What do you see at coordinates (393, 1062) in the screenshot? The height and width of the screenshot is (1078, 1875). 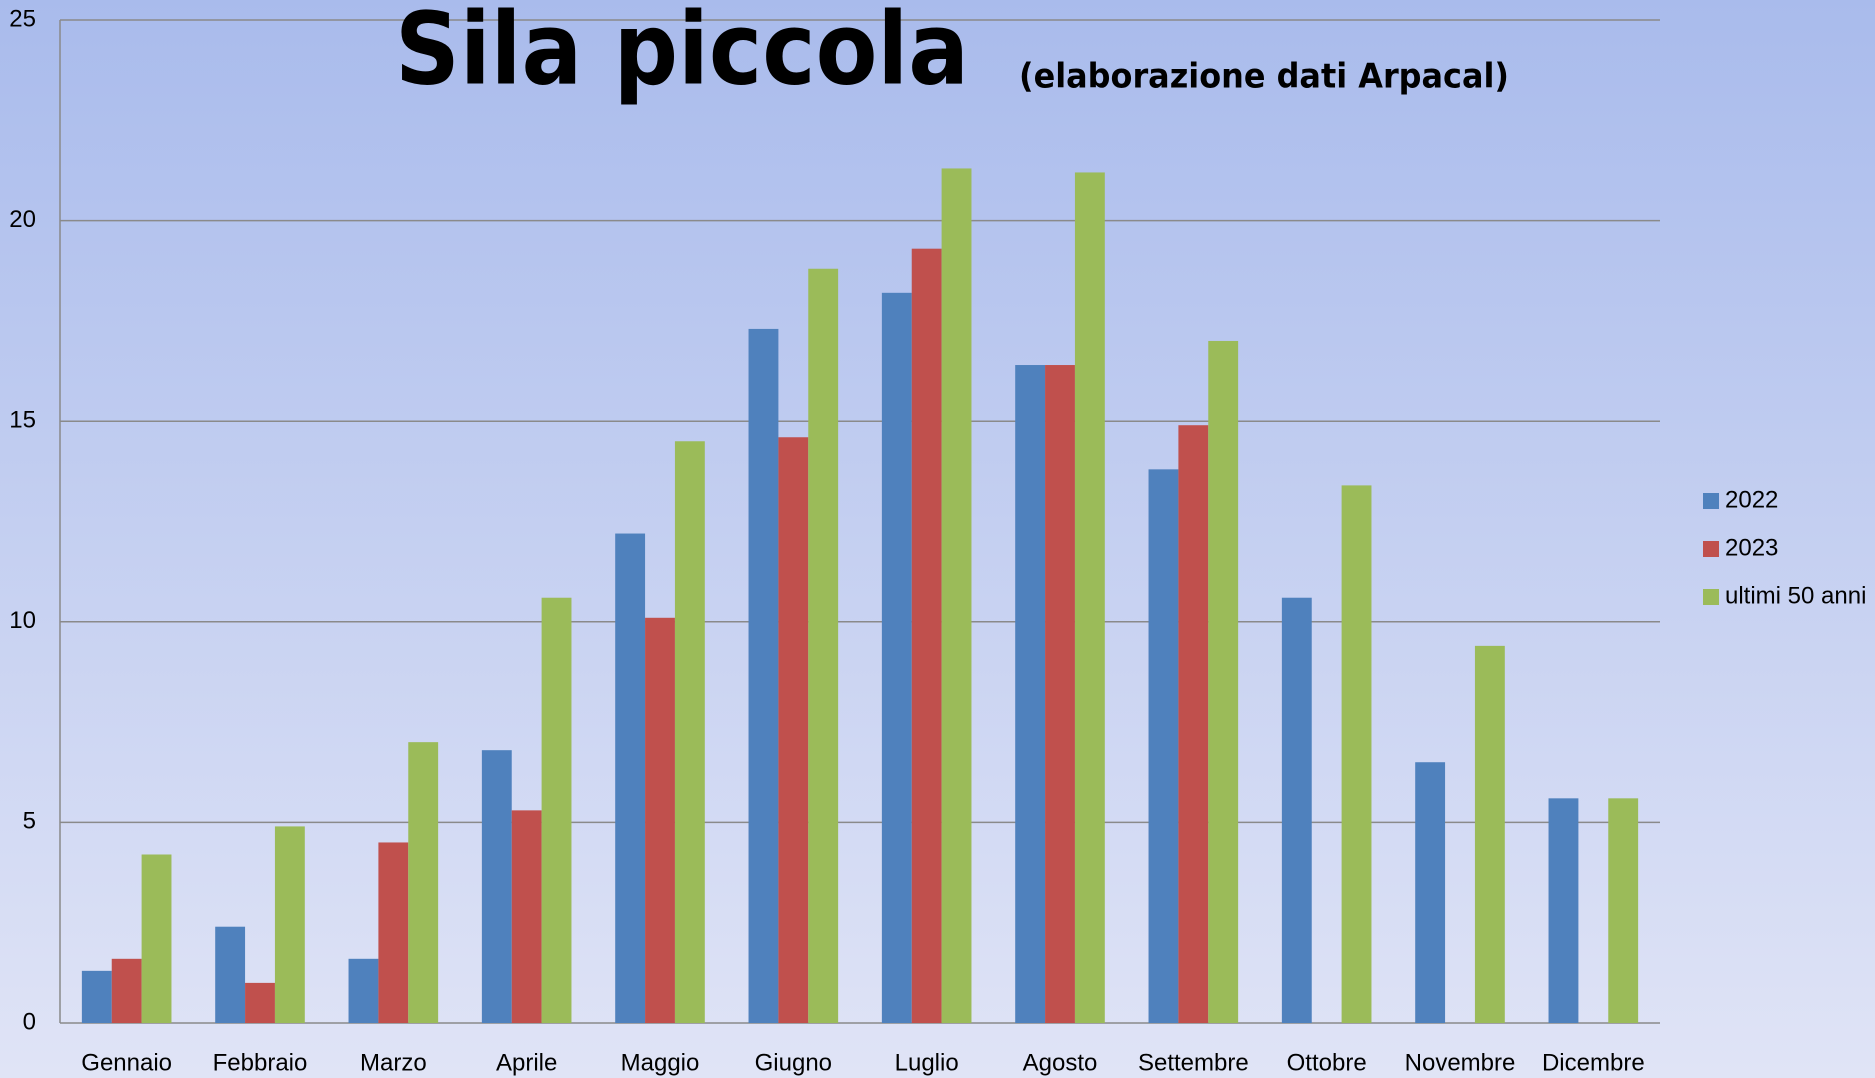 I see `x-tick-label: Marzo` at bounding box center [393, 1062].